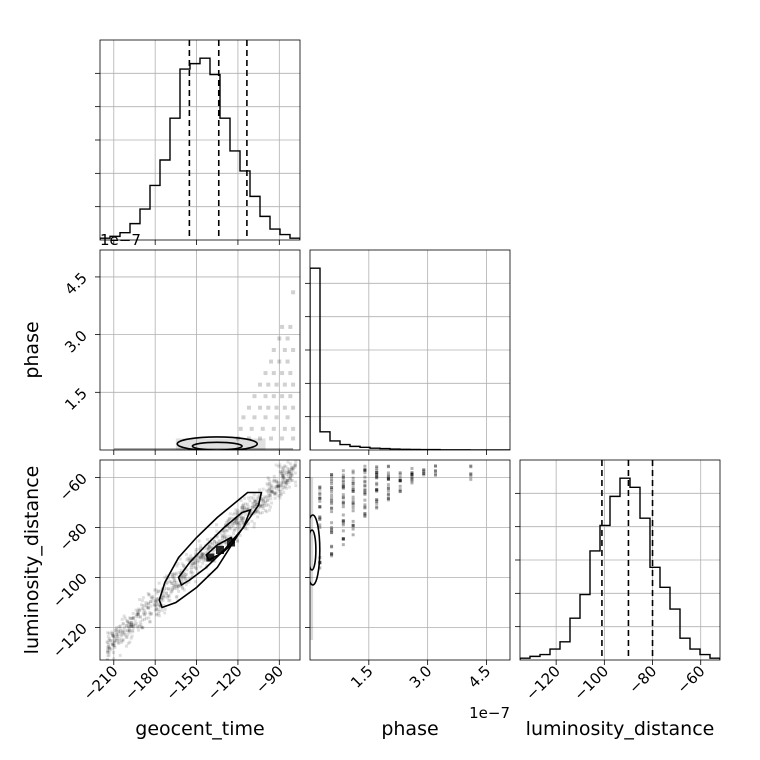 This screenshot has height=760, width=760. I want to click on x-tick-label: −150, so click(184, 683).